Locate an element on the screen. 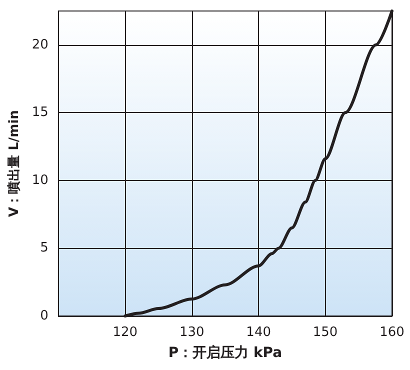  x-tick-label: 130 is located at coordinates (191, 332).